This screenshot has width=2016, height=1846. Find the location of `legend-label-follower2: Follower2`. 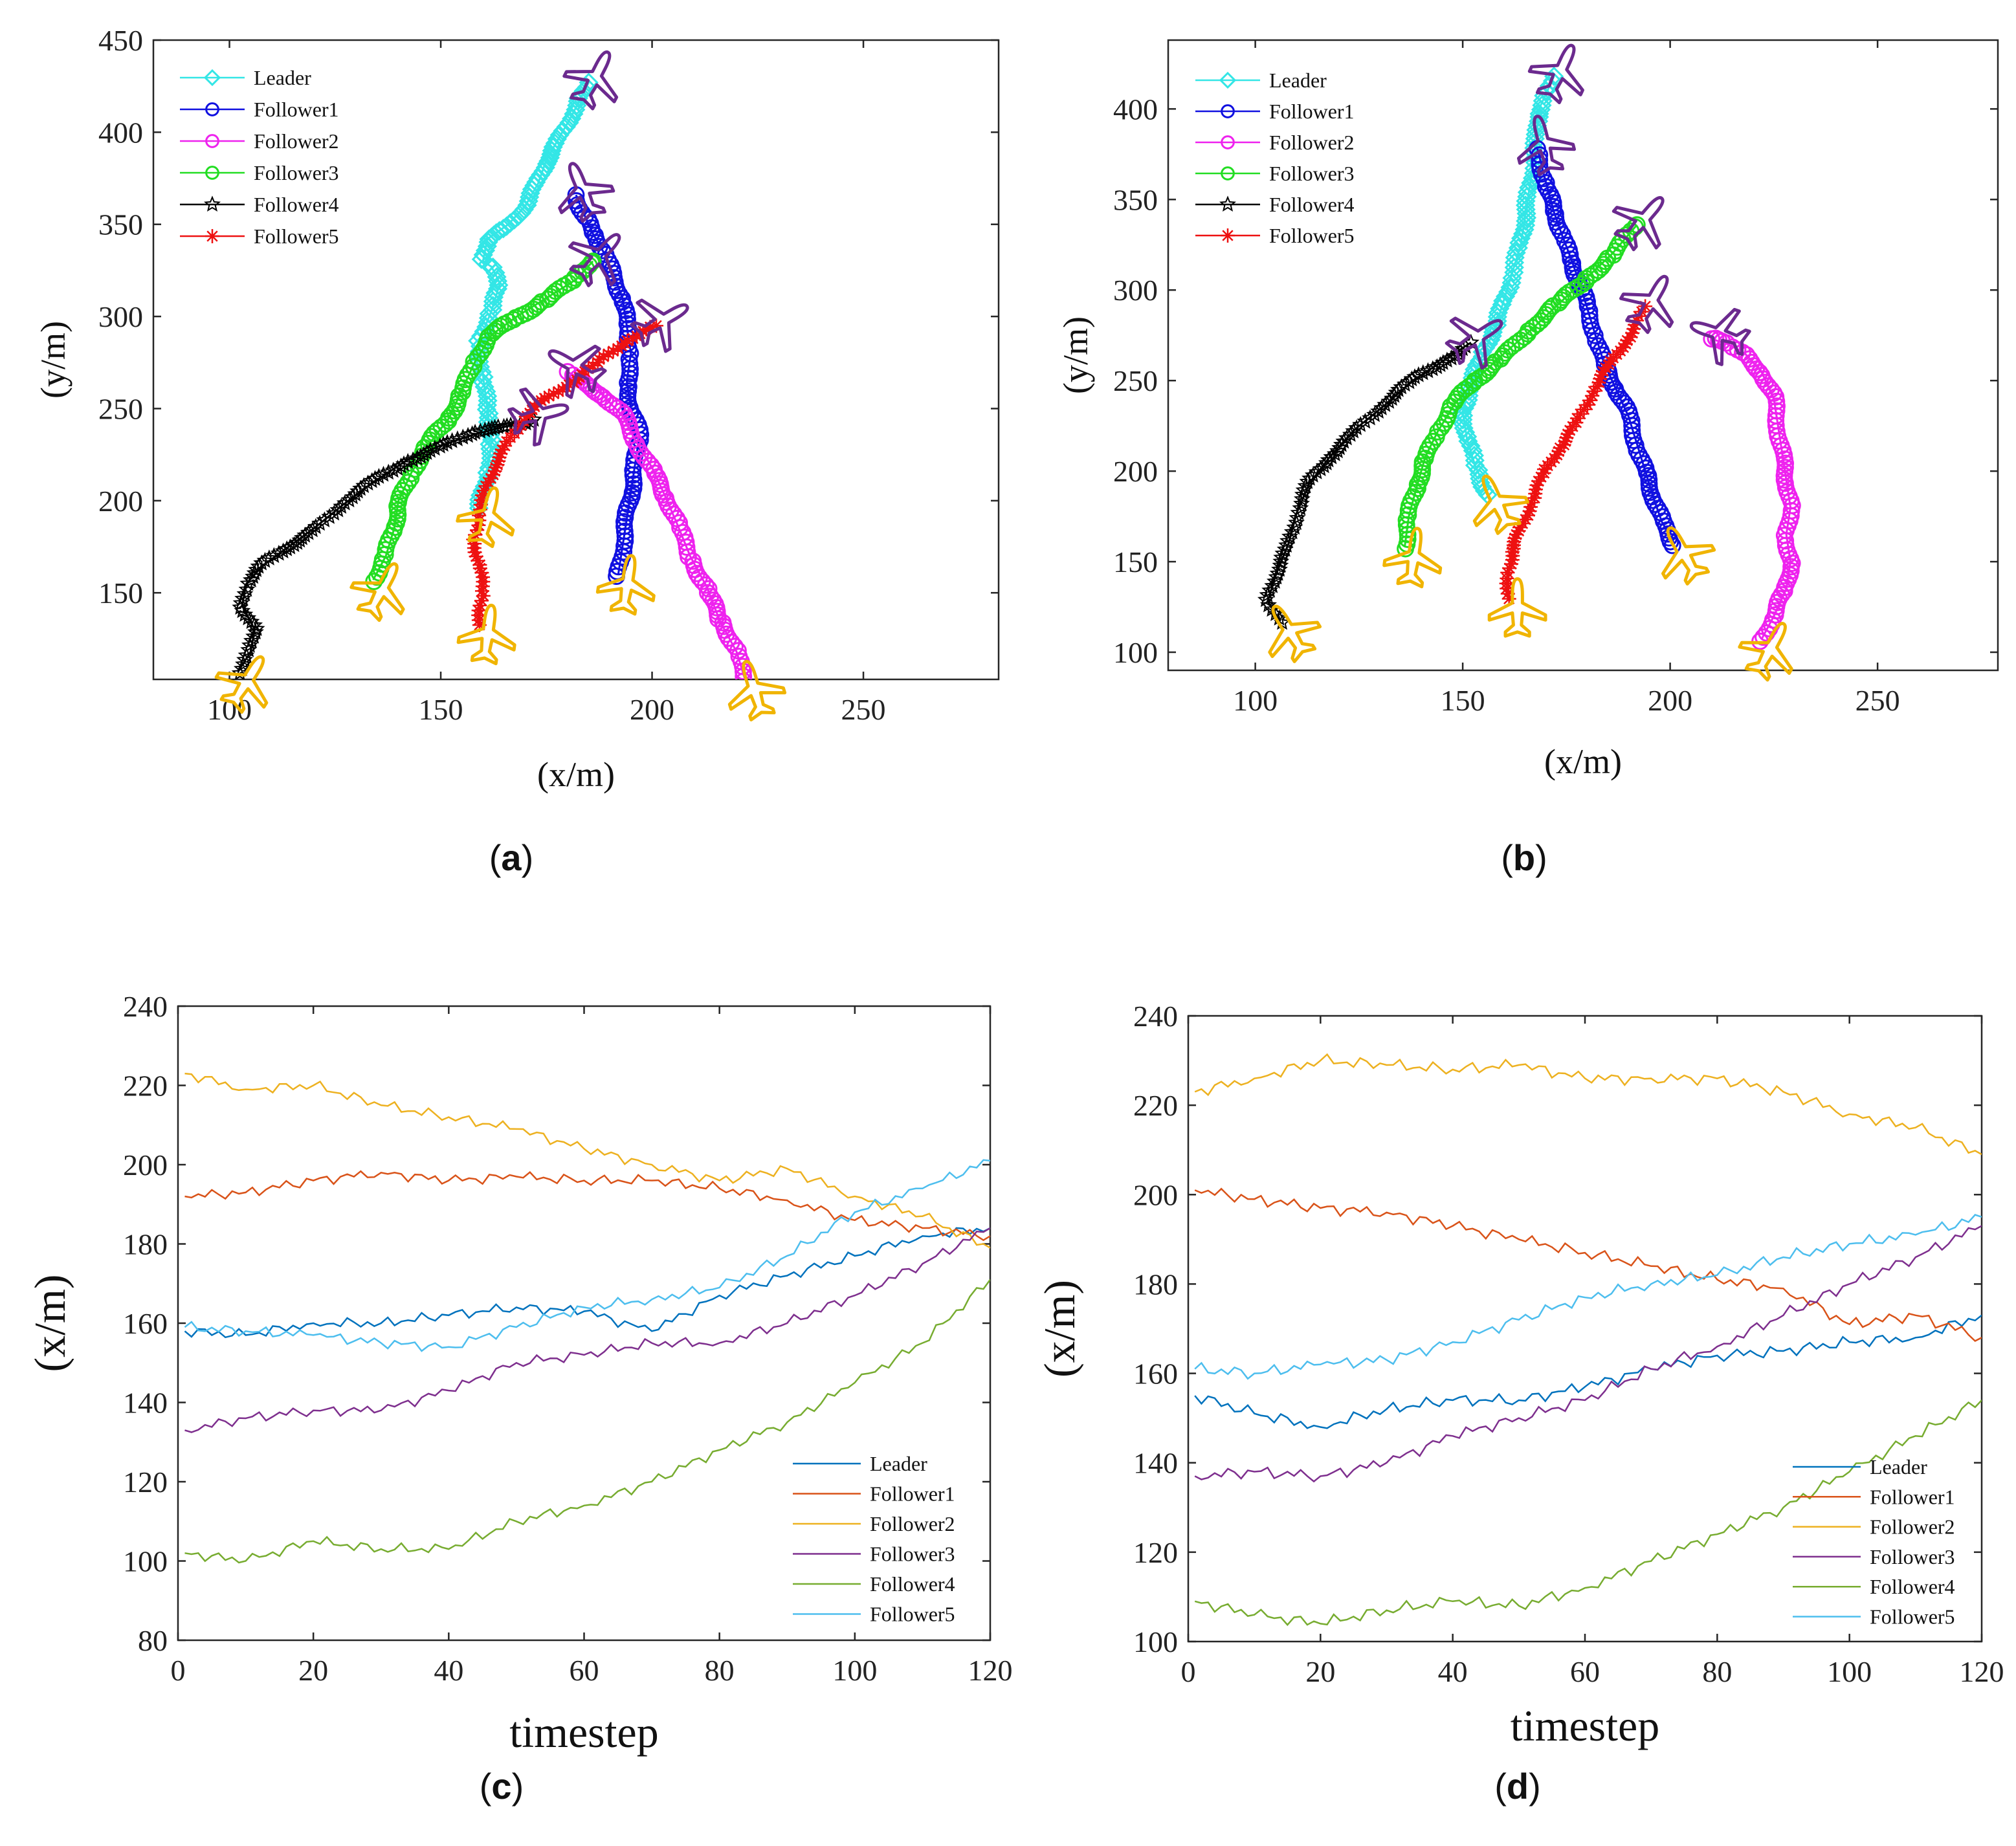

legend-label-follower2: Follower2 is located at coordinates (296, 141).